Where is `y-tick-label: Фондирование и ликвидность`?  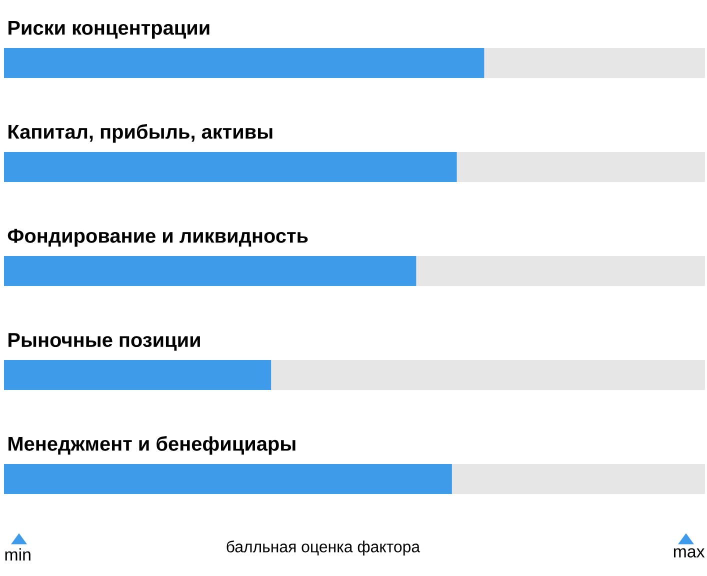 y-tick-label: Фондирование и ликвидность is located at coordinates (158, 237).